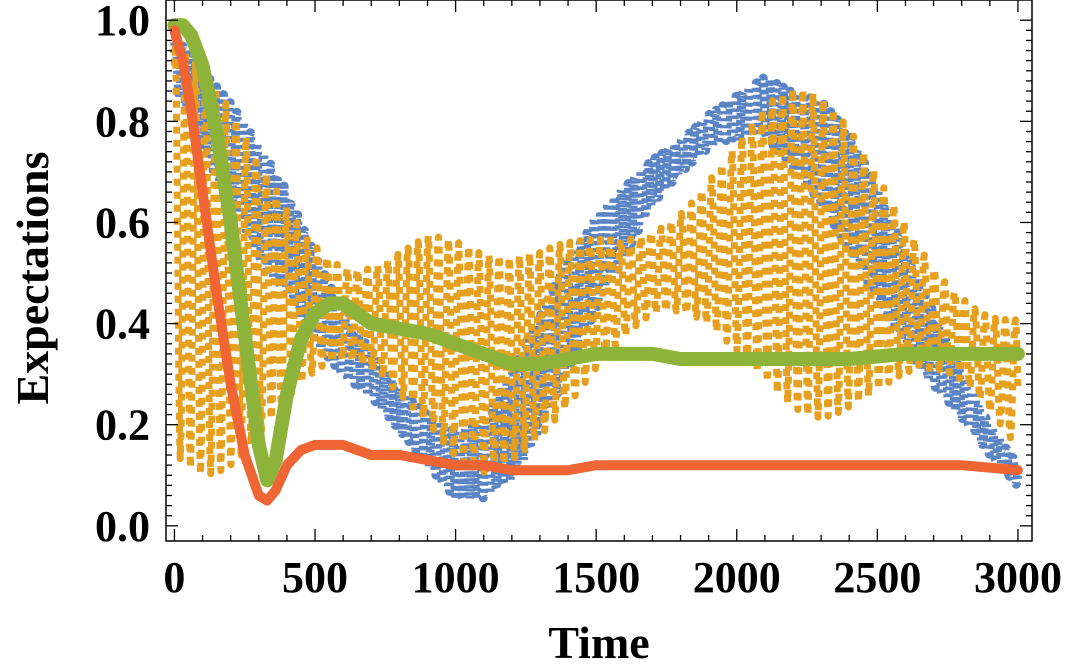 The width and height of the screenshot is (1075, 669). Describe the element at coordinates (737, 577) in the screenshot. I see `x-tick-label: 2000` at that location.